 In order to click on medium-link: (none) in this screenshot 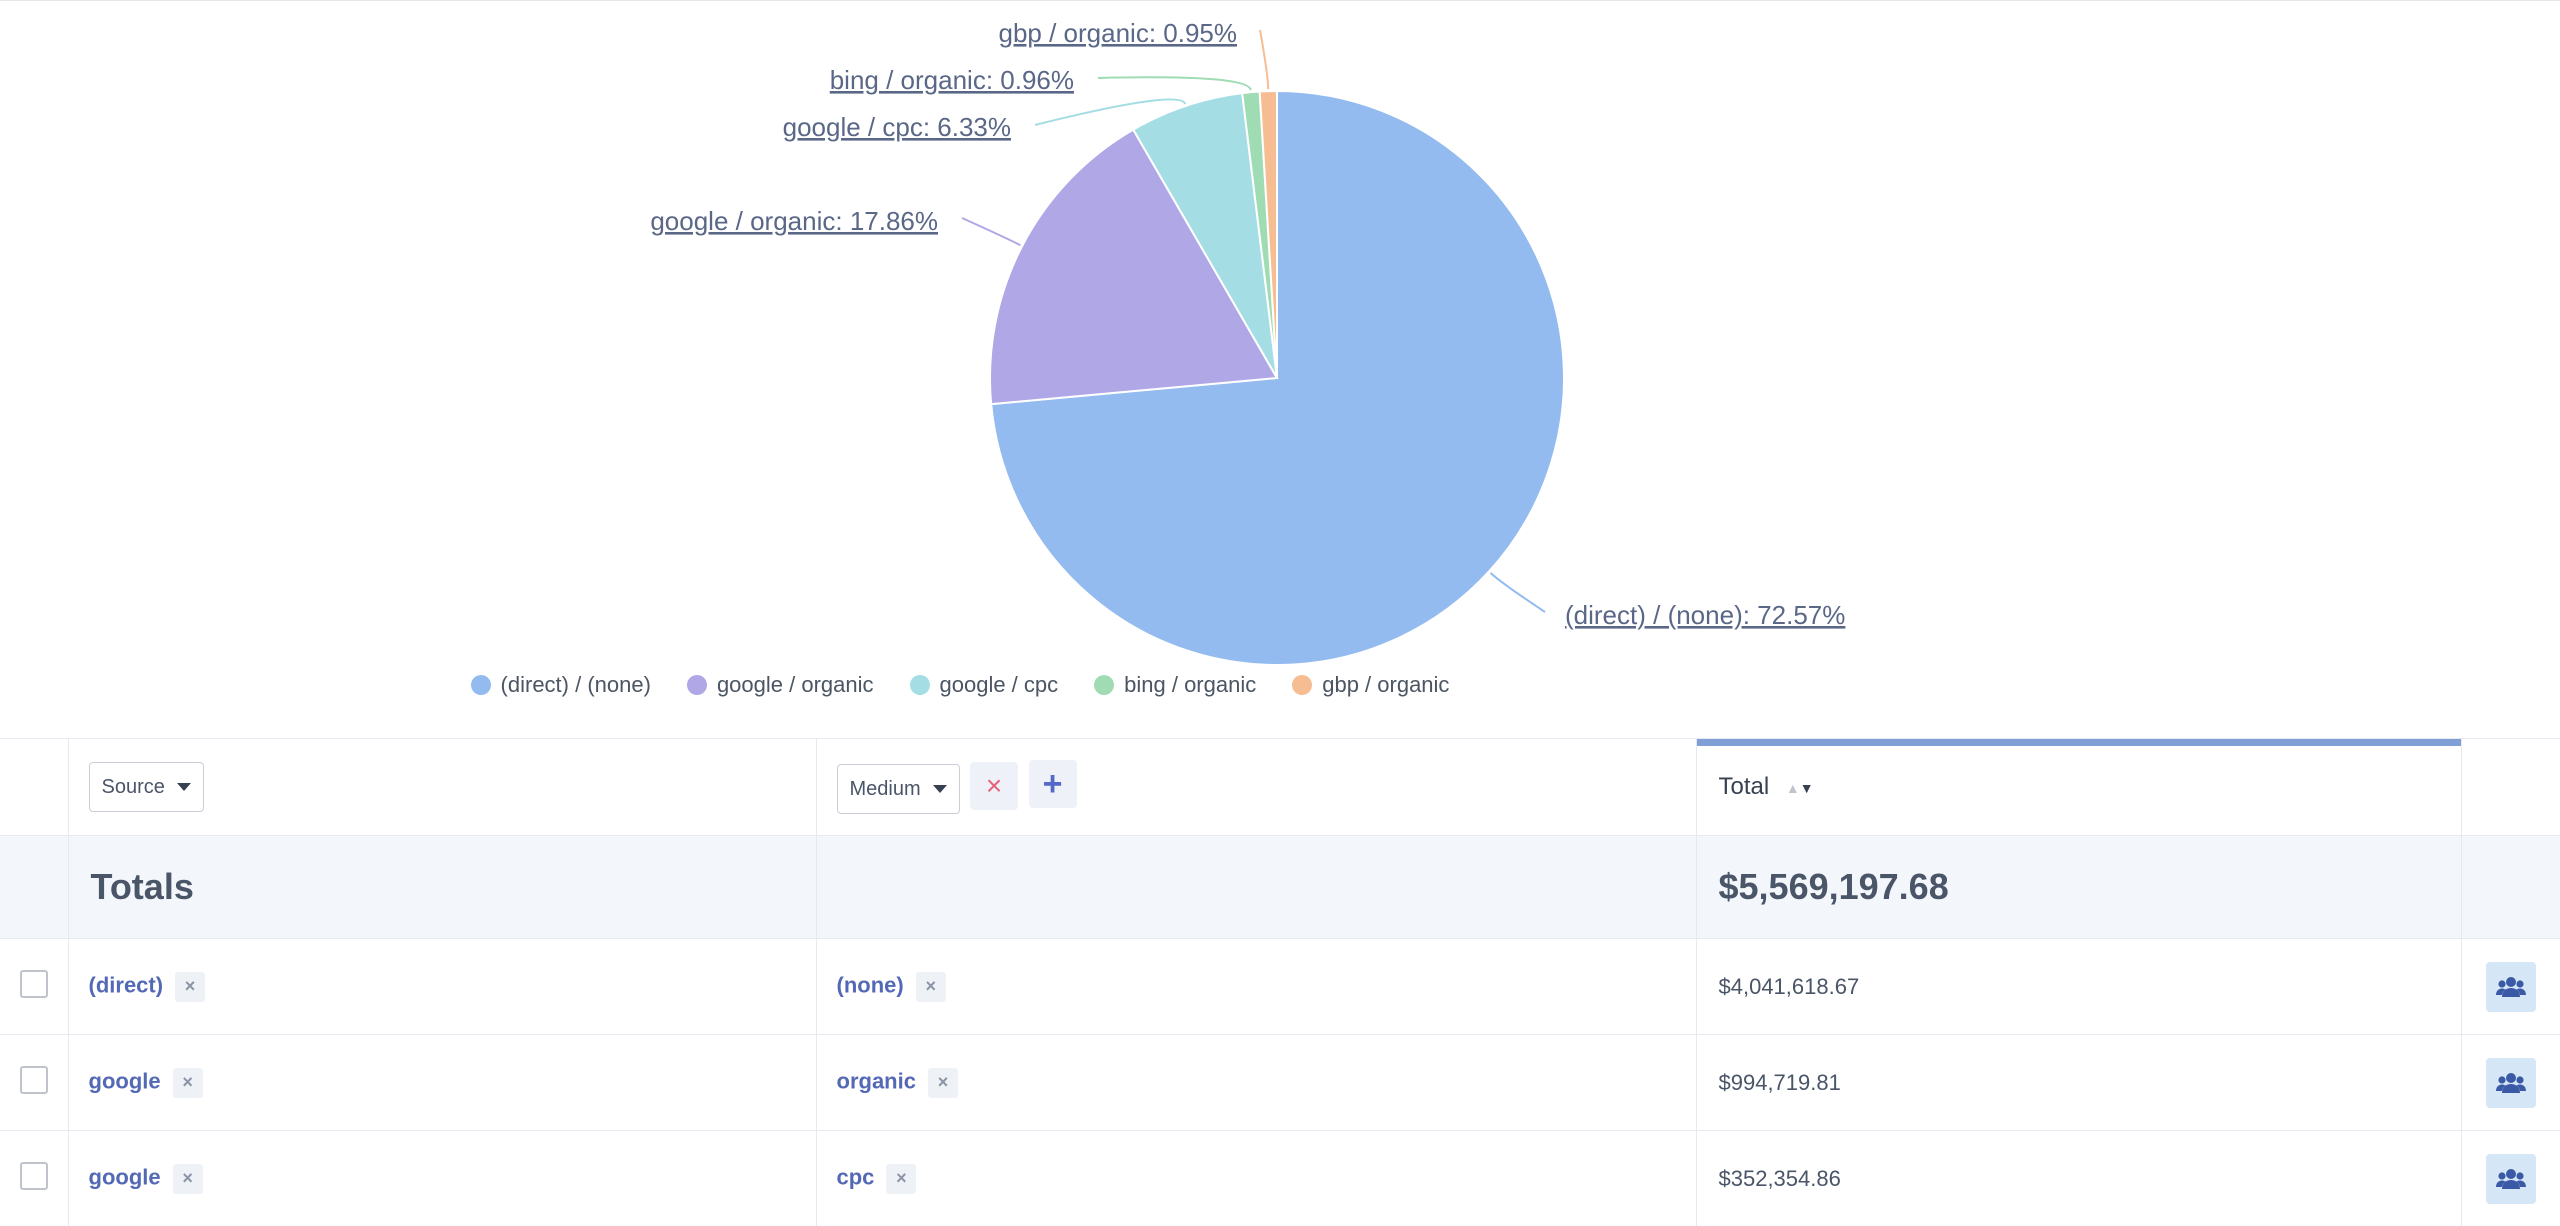, I will do `click(870, 984)`.